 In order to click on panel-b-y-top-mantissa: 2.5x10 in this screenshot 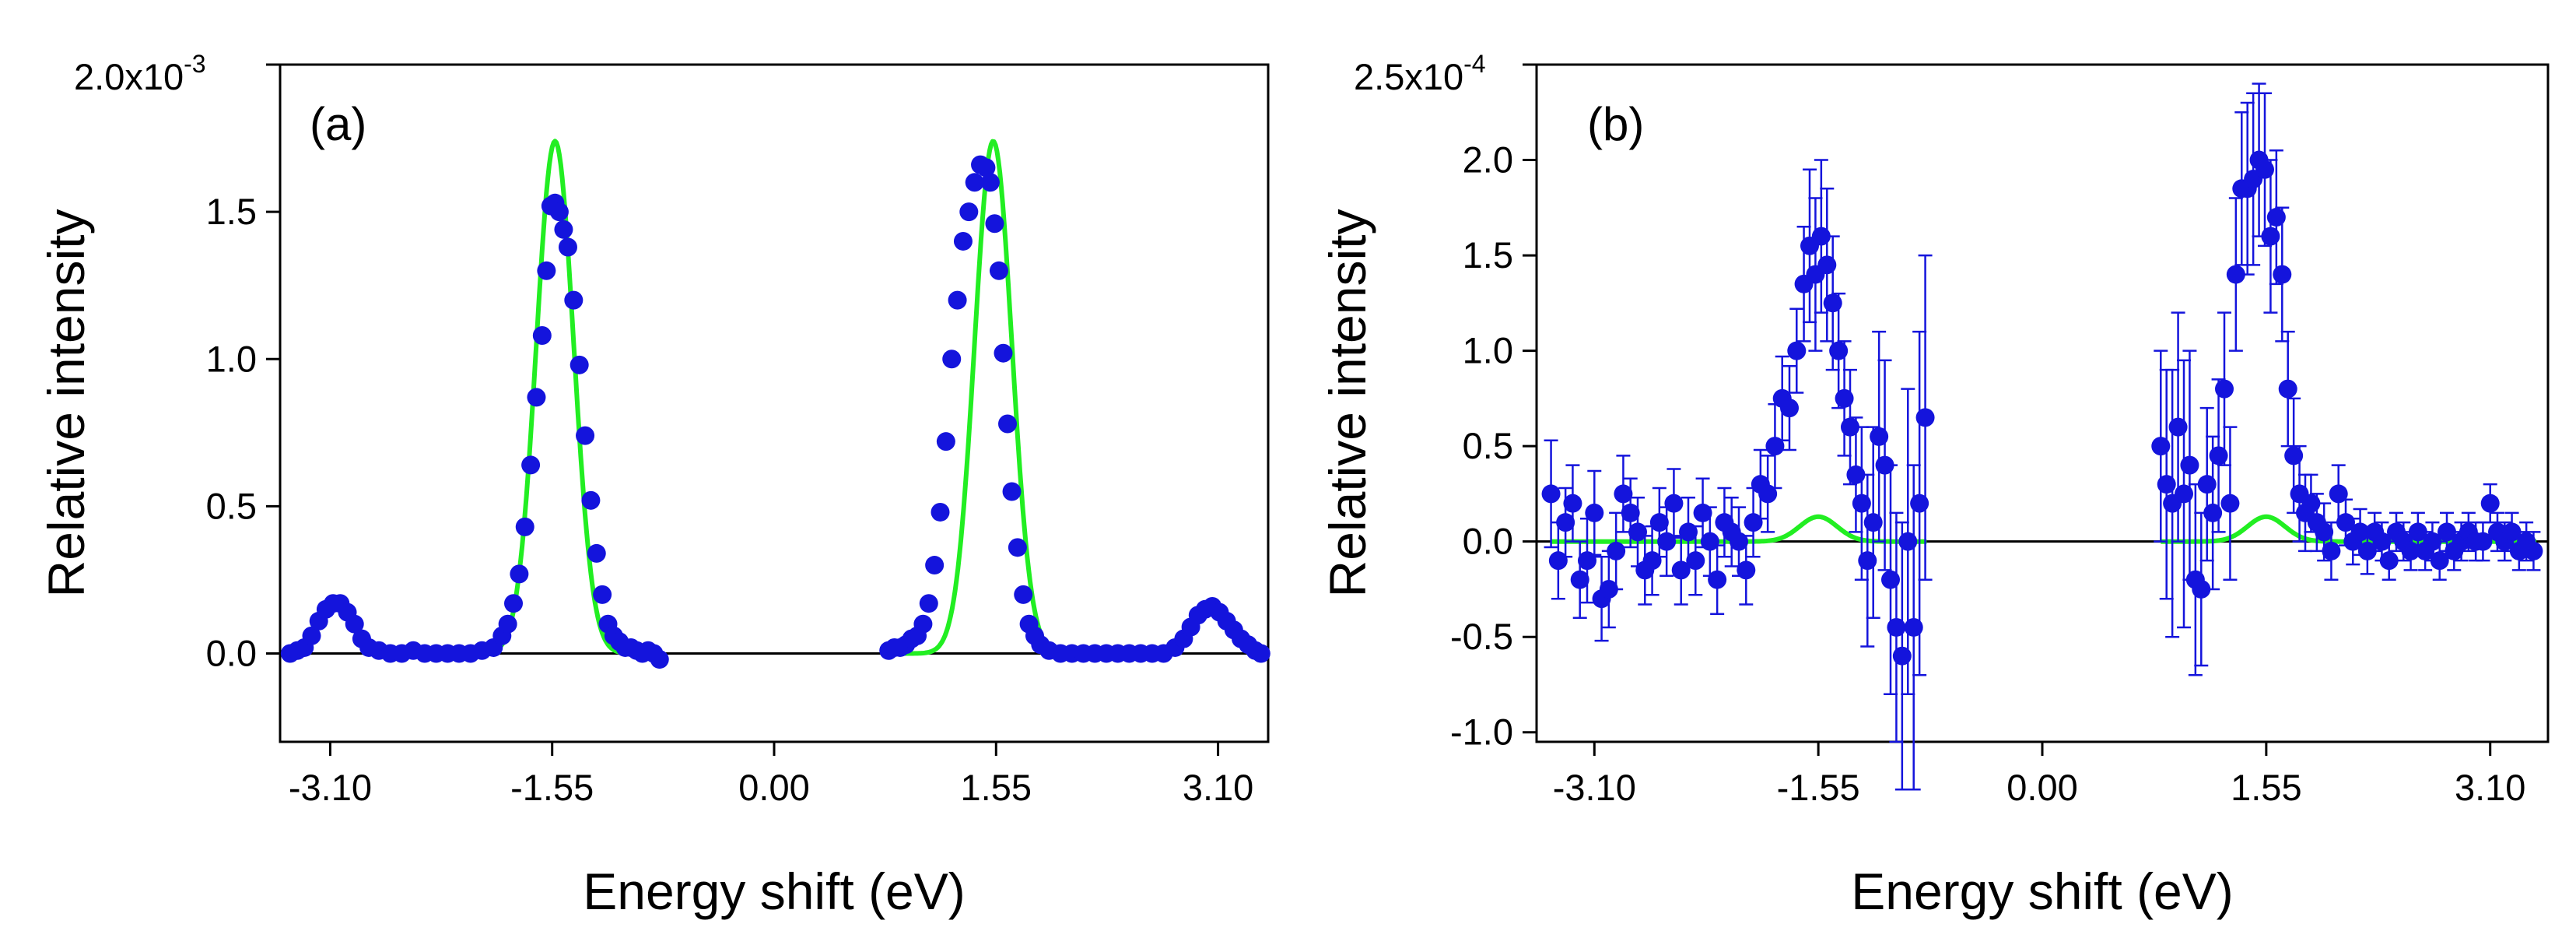, I will do `click(1408, 77)`.